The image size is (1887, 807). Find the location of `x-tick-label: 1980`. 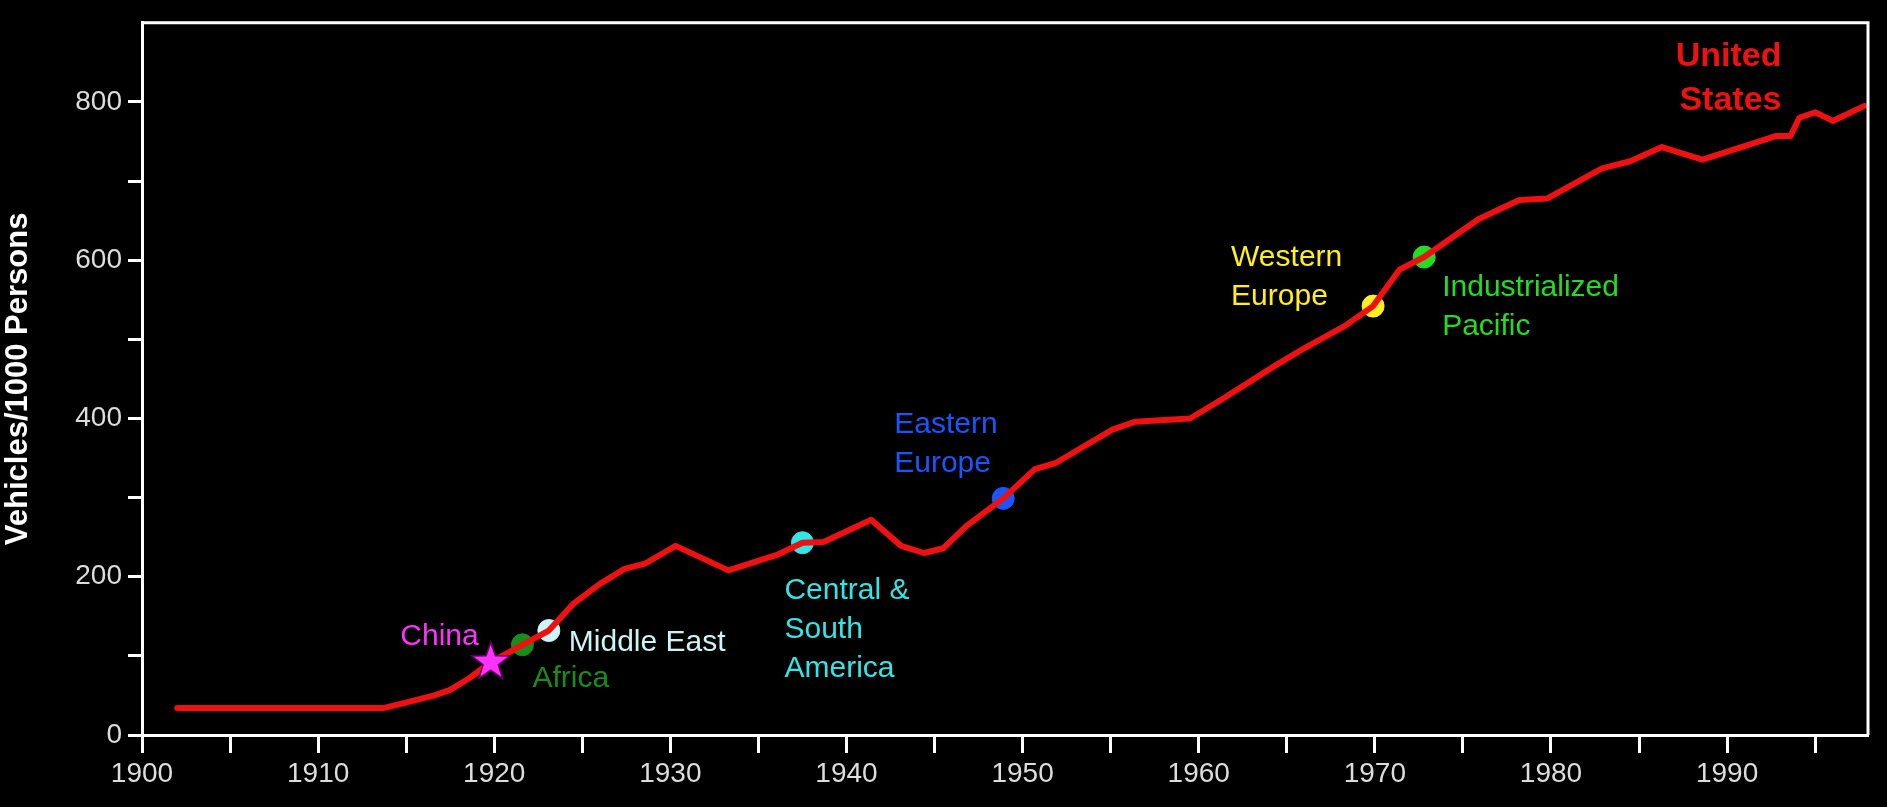

x-tick-label: 1980 is located at coordinates (1551, 772).